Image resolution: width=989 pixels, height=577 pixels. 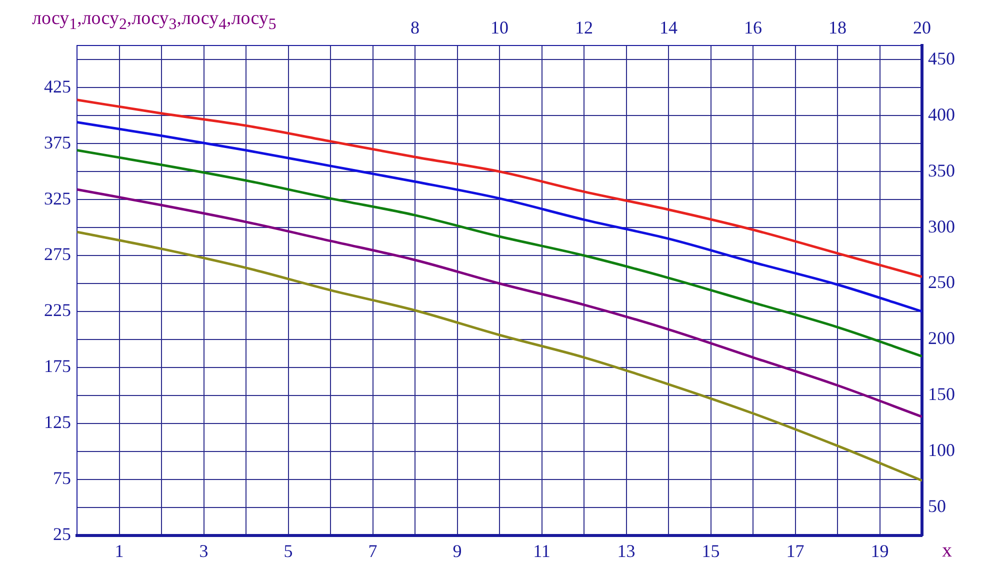 I want to click on x2-tick-label: 10, so click(x=499, y=28).